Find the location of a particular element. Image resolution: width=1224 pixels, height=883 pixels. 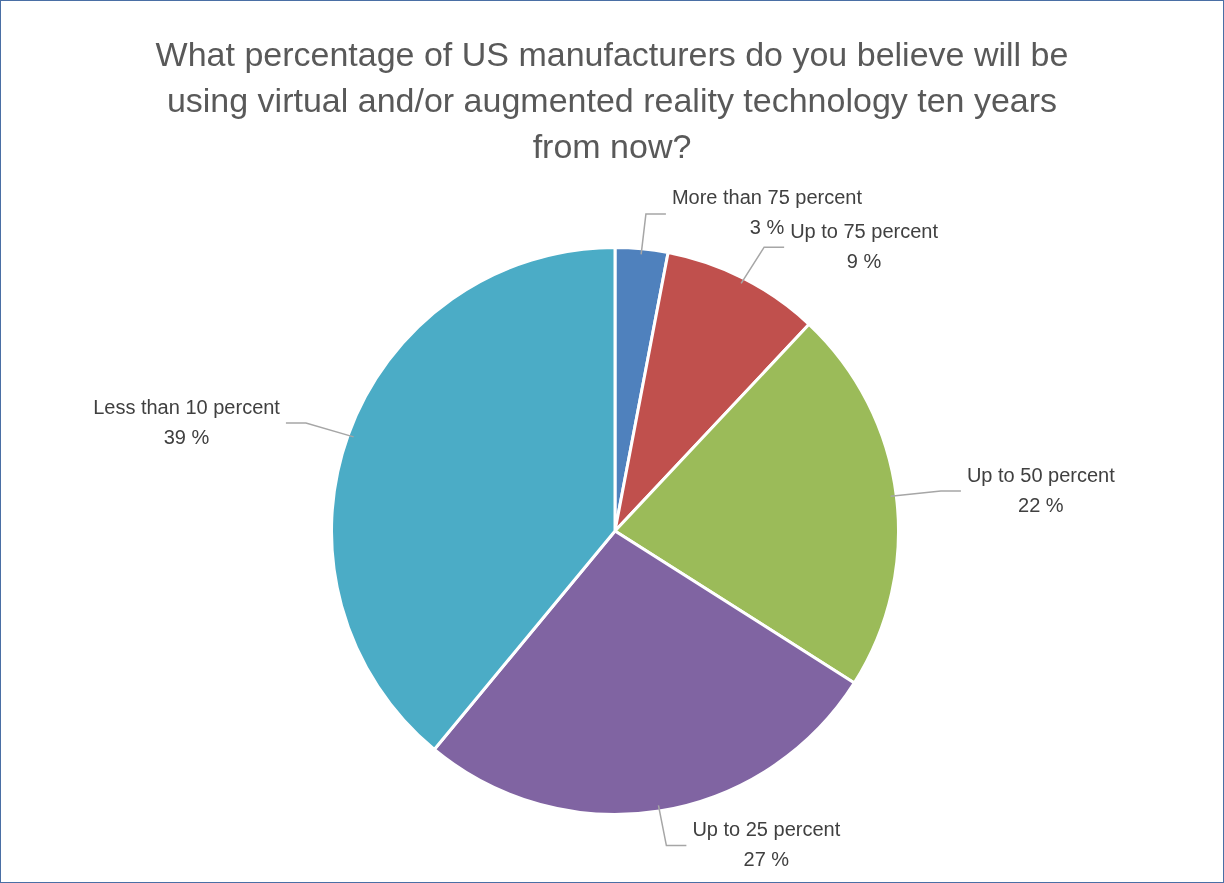

slice-label: More than 75 percent is located at coordinates (767, 197).